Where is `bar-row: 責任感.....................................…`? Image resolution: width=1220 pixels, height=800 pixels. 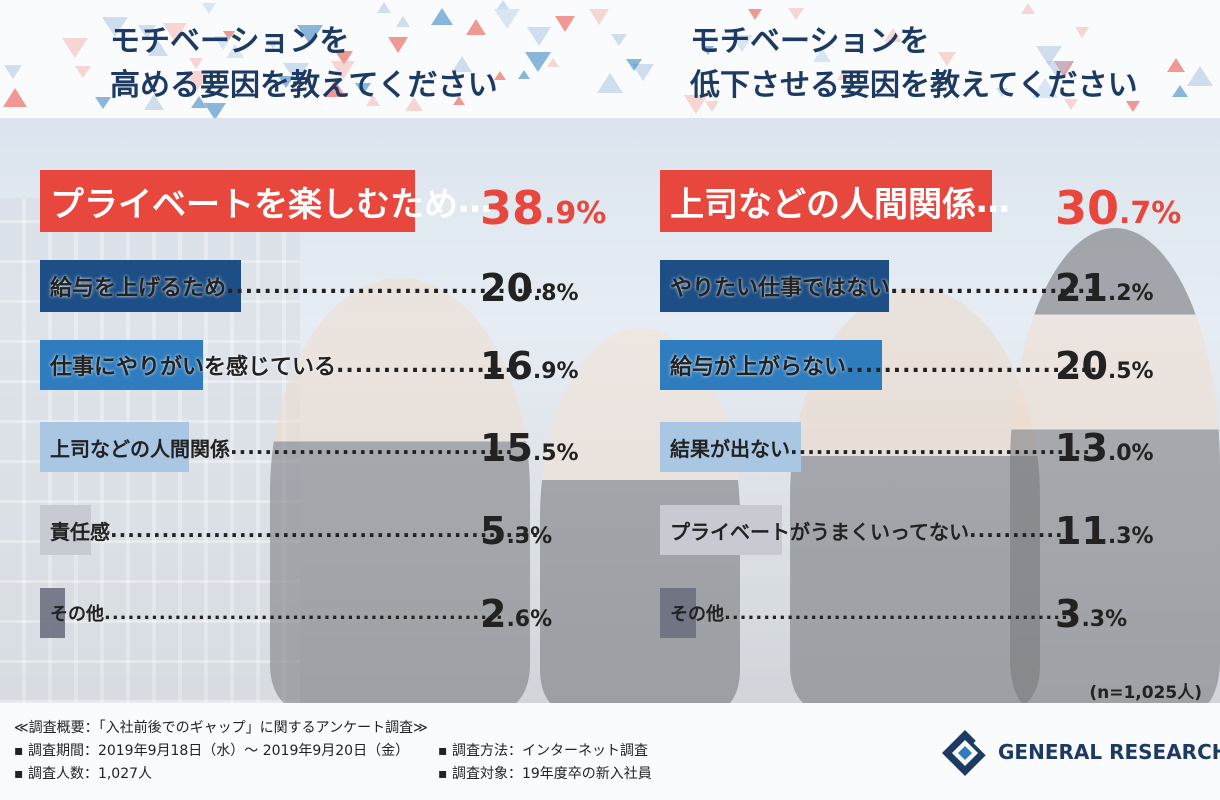
bar-row: 責任感.....................................… is located at coordinates (340, 530).